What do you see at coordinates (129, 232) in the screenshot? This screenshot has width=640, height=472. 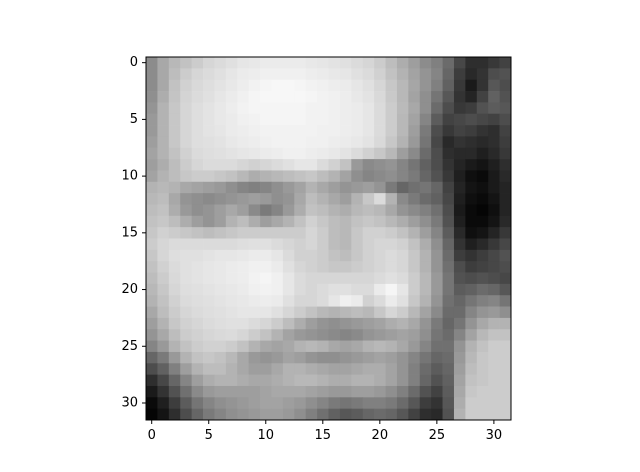 I see `y-tick-label: 15` at bounding box center [129, 232].